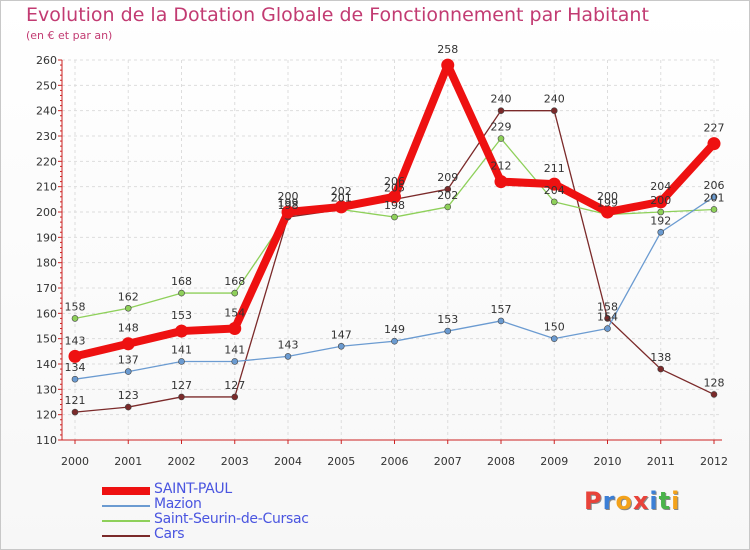  Describe the element at coordinates (128, 461) in the screenshot. I see `x-tick-label: 2001` at that location.